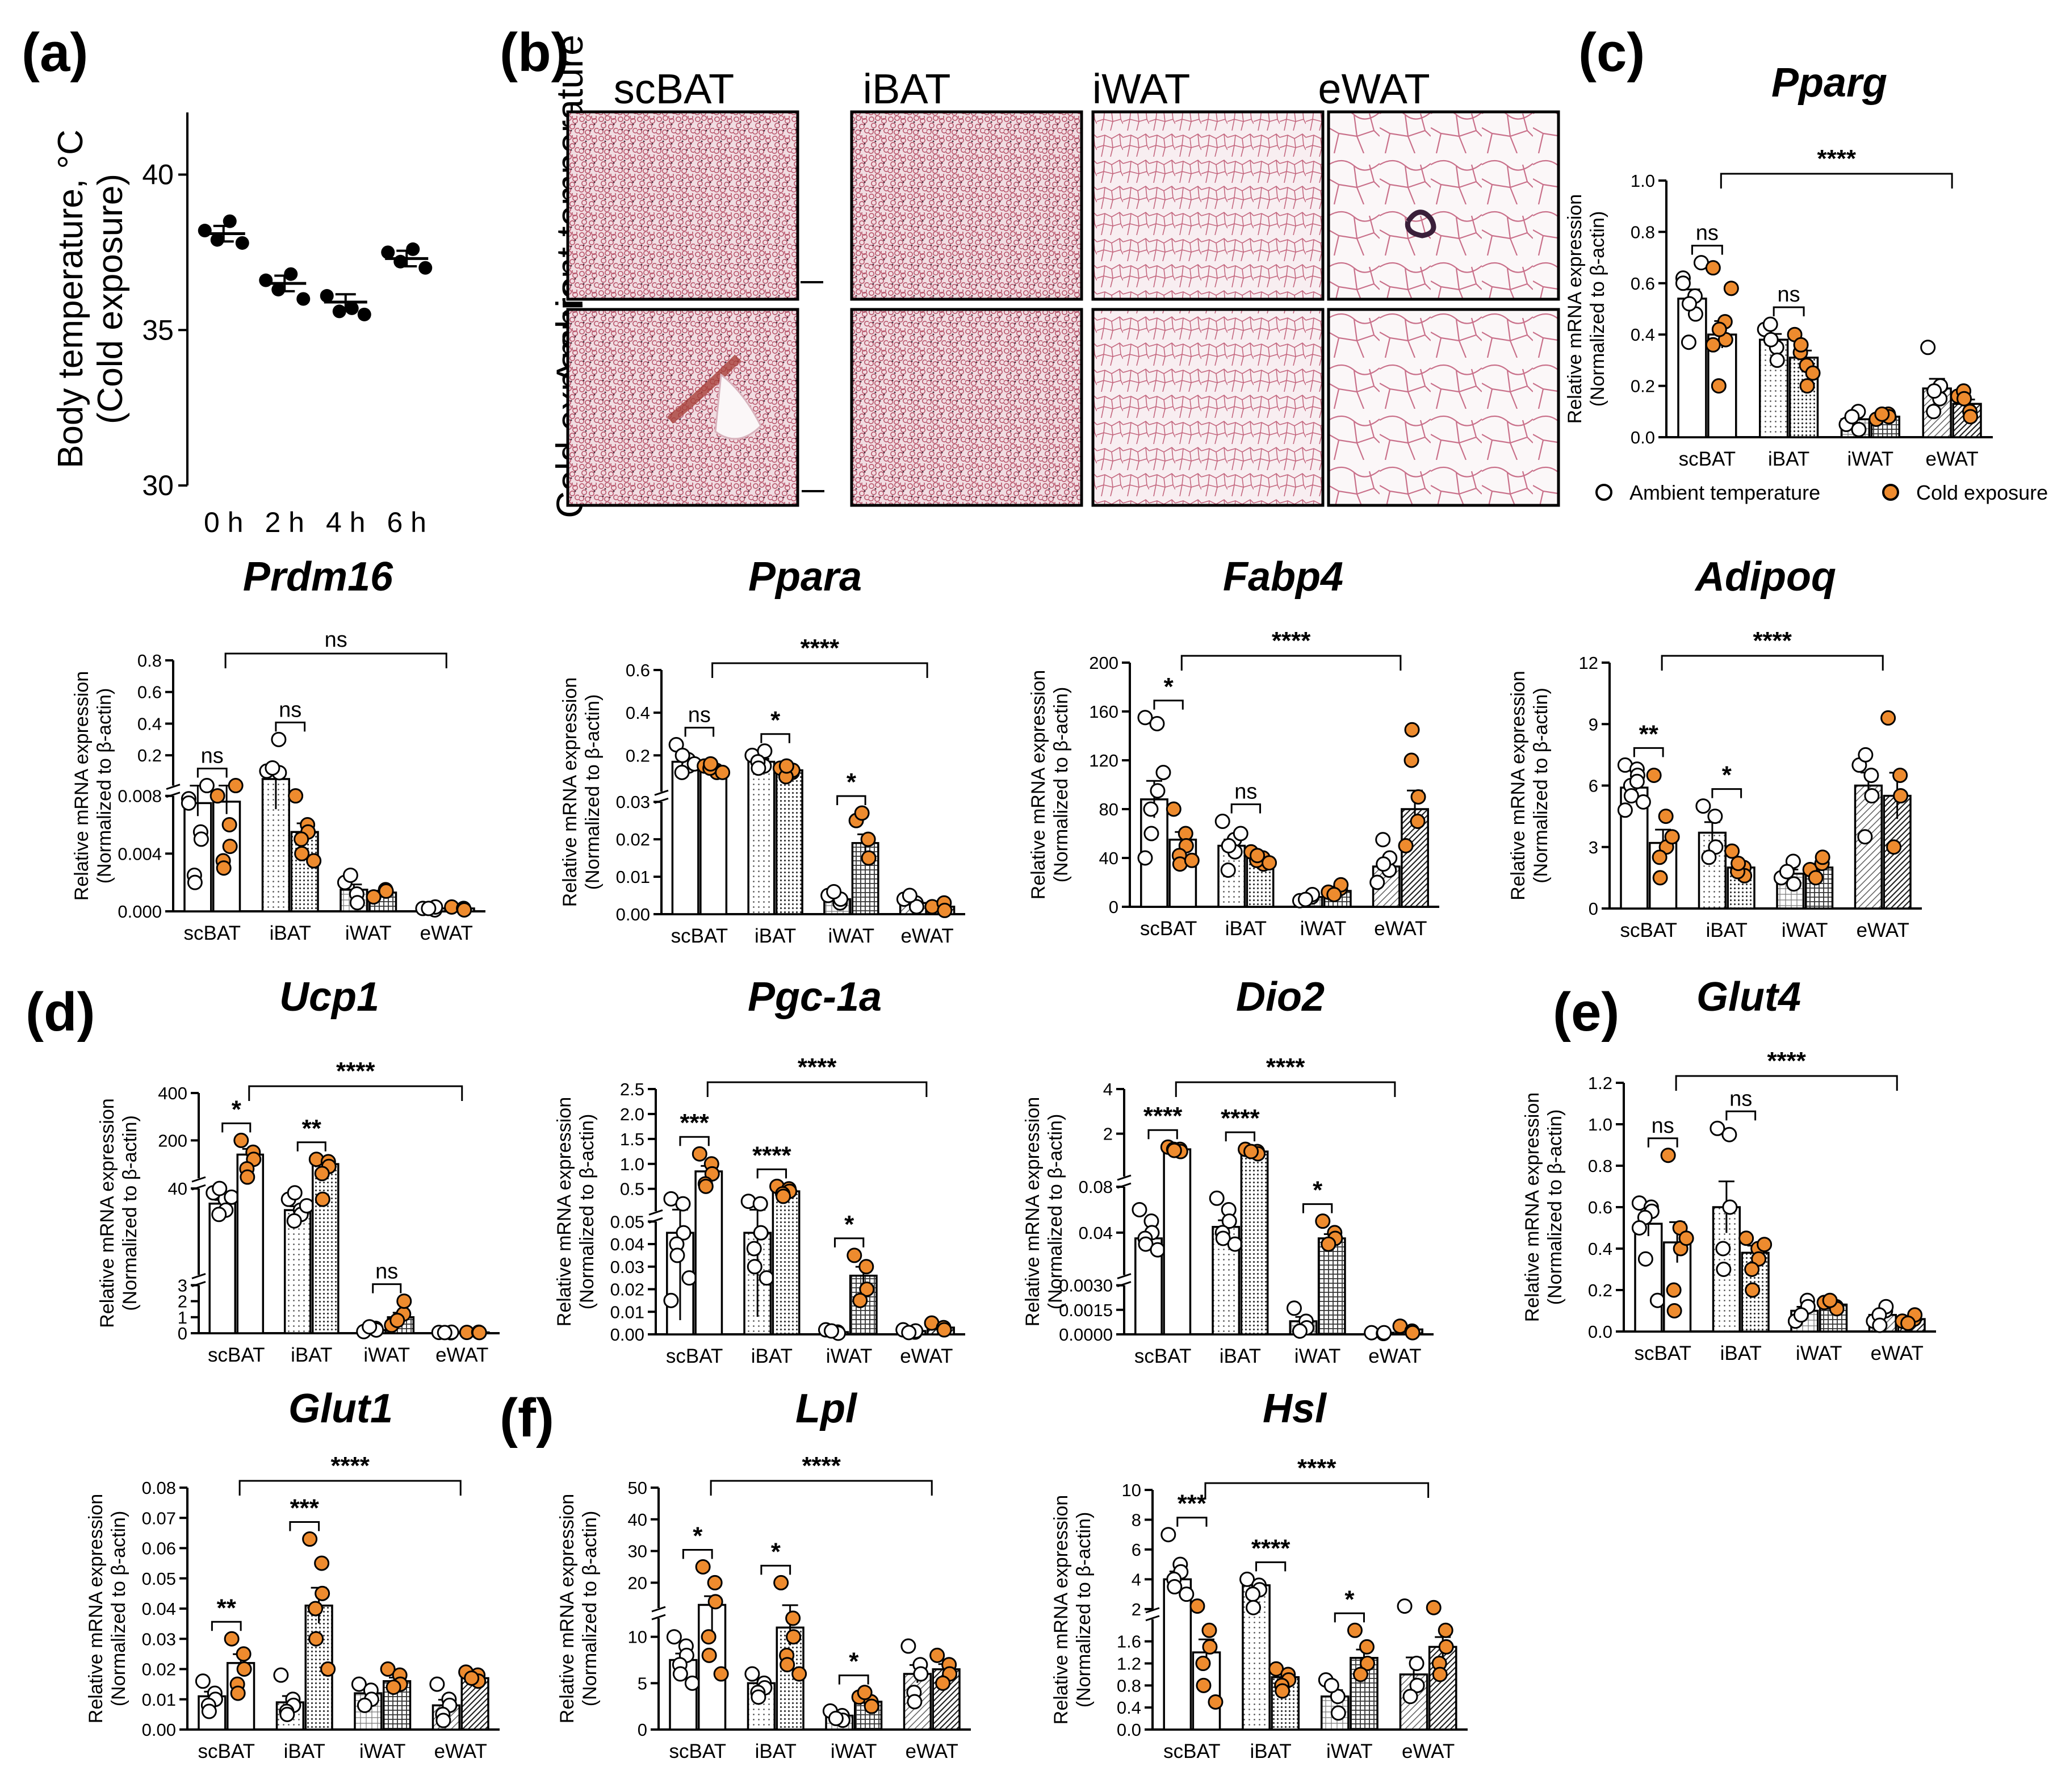 This screenshot has height=1792, width=2053. What do you see at coordinates (1600, 1249) in the screenshot?
I see `y-tick-label: 0.4` at bounding box center [1600, 1249].